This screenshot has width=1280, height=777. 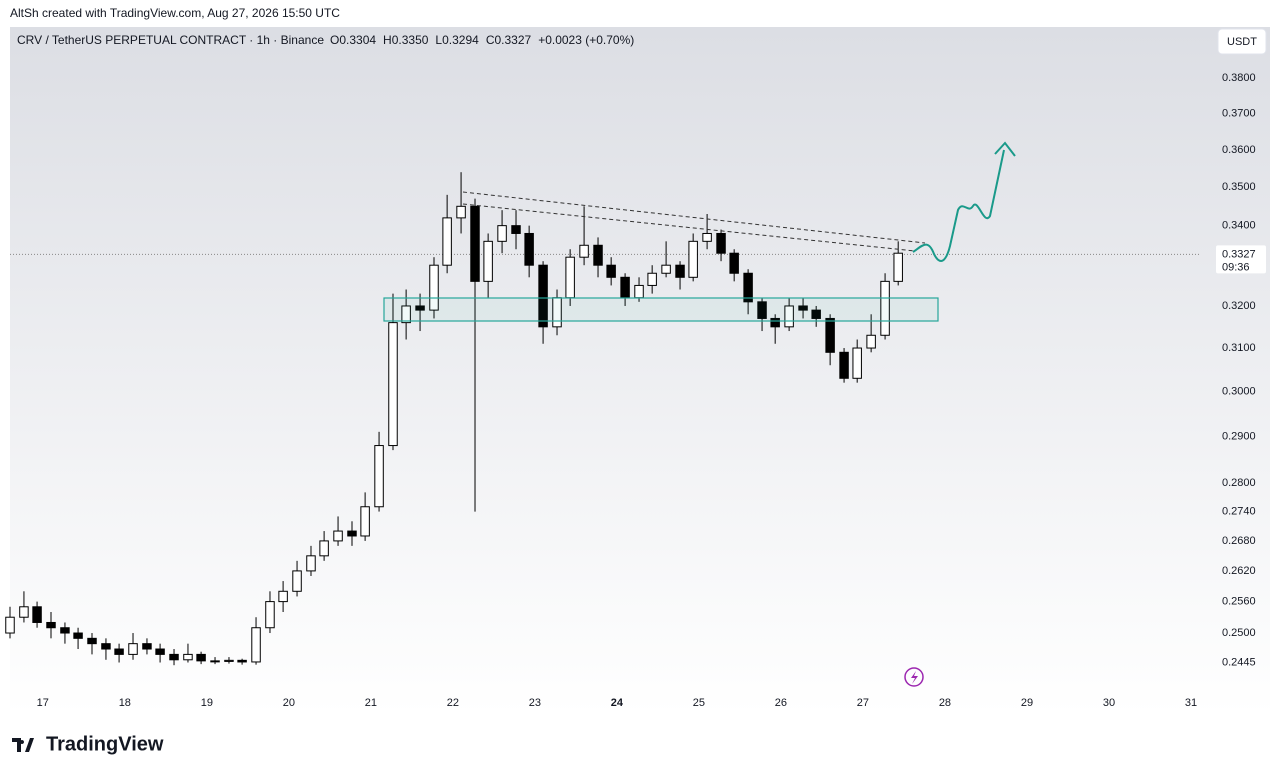 What do you see at coordinates (406, 40) in the screenshot?
I see `legend-value: H0.3350` at bounding box center [406, 40].